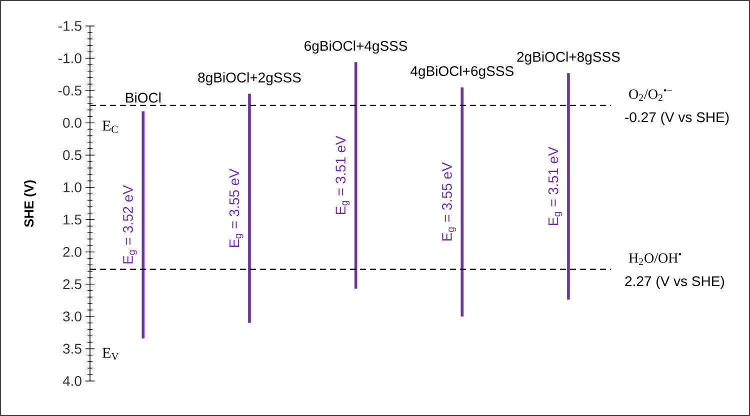 This screenshot has height=416, width=750. What do you see at coordinates (110, 126) in the screenshot?
I see `annotation: E$_{C}$` at bounding box center [110, 126].